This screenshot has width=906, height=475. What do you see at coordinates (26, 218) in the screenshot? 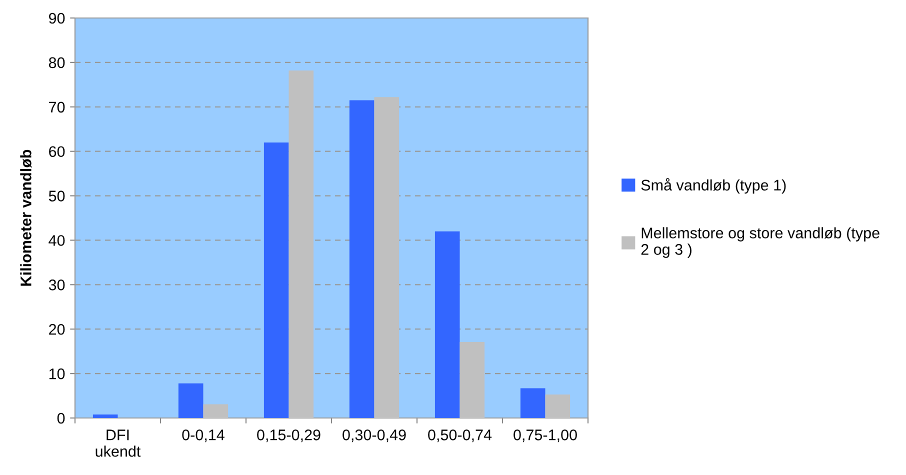
I see `y-axis-title: Kiliometer vandløb` at bounding box center [26, 218].